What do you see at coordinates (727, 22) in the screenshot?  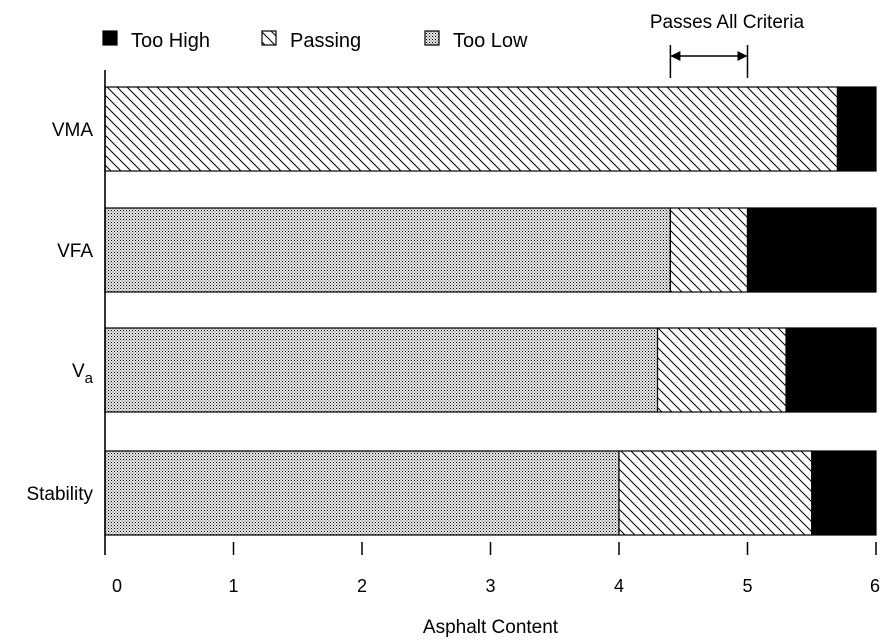 I see `annotation-text: Passes All Criteria` at bounding box center [727, 22].